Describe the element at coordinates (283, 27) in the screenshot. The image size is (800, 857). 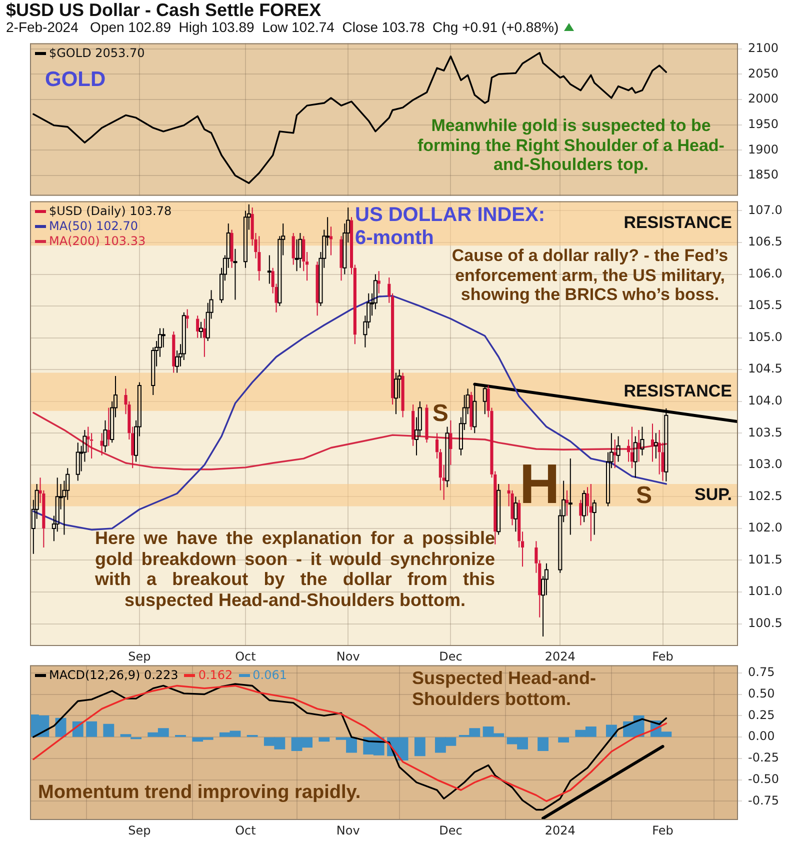
I see `chart-subtitle: 2-Feb-2024 Open 102.89 High 103.89 Low 102.74 Close 103.78 Chg +0.91 (+0.88%)` at that location.